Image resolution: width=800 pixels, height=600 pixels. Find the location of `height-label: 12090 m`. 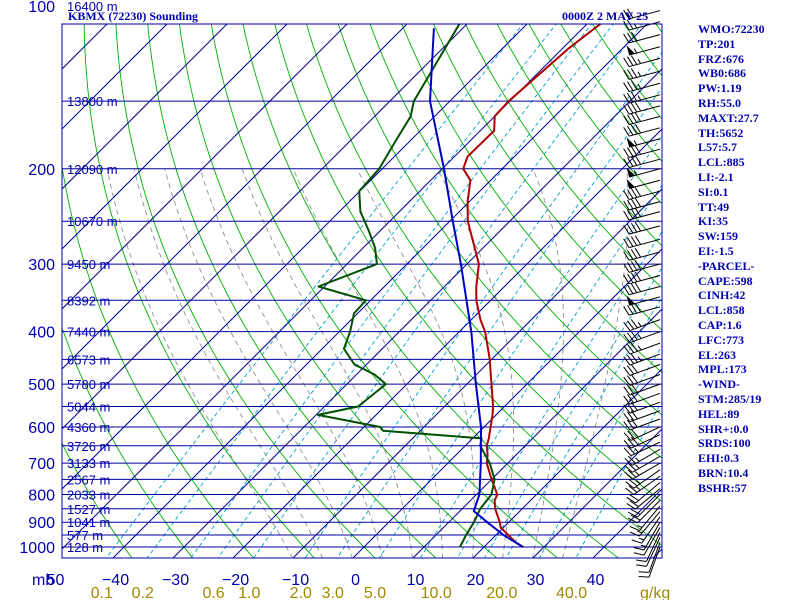

height-label: 12090 m is located at coordinates (92, 169).